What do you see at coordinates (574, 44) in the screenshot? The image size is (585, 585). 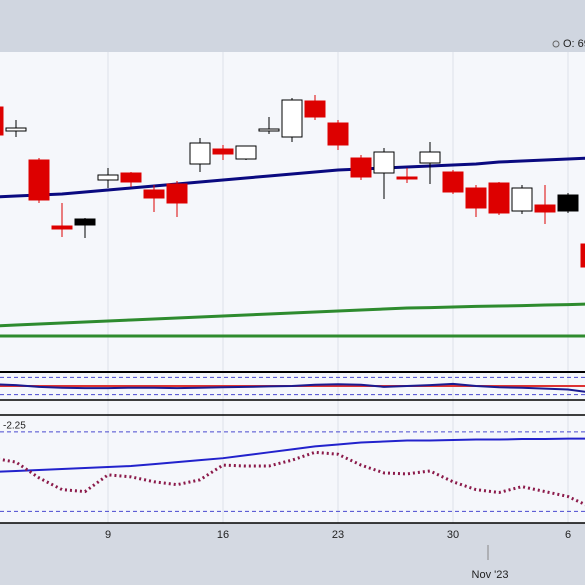 I see `ohlc-label: O: 69.6` at bounding box center [574, 44].